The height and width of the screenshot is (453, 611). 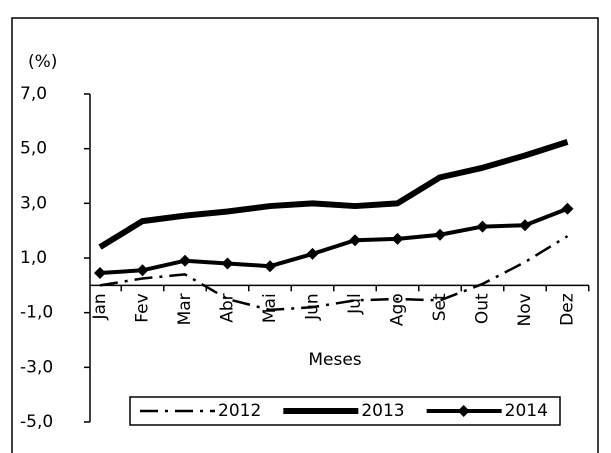 What do you see at coordinates (33, 258) in the screenshot?
I see `y-tick-label: 1,0` at bounding box center [33, 258].